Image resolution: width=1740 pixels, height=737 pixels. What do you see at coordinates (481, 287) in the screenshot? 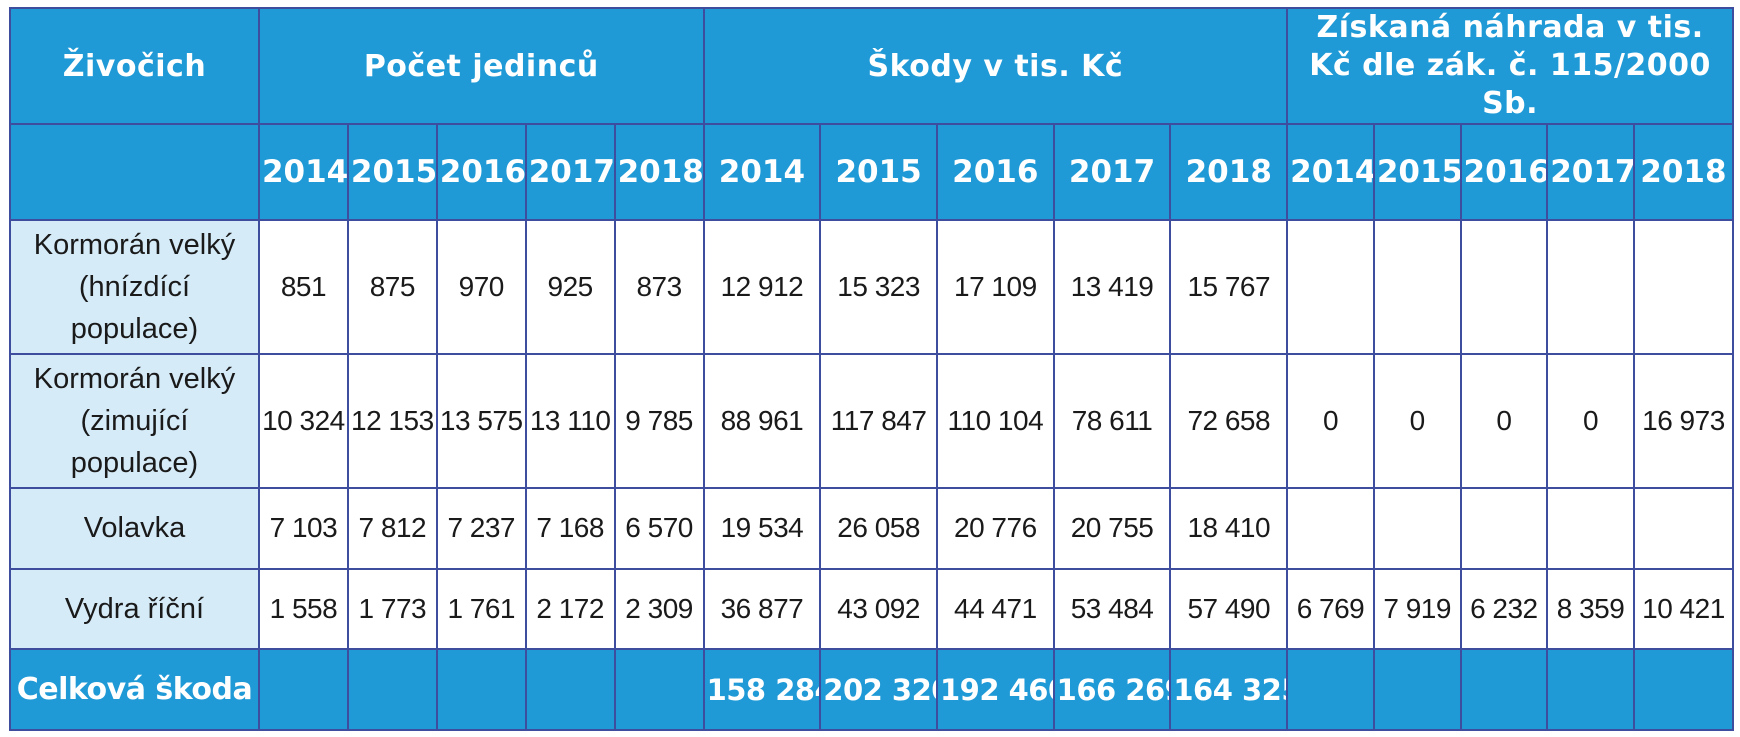
I see `count-cell: 970` at bounding box center [481, 287].